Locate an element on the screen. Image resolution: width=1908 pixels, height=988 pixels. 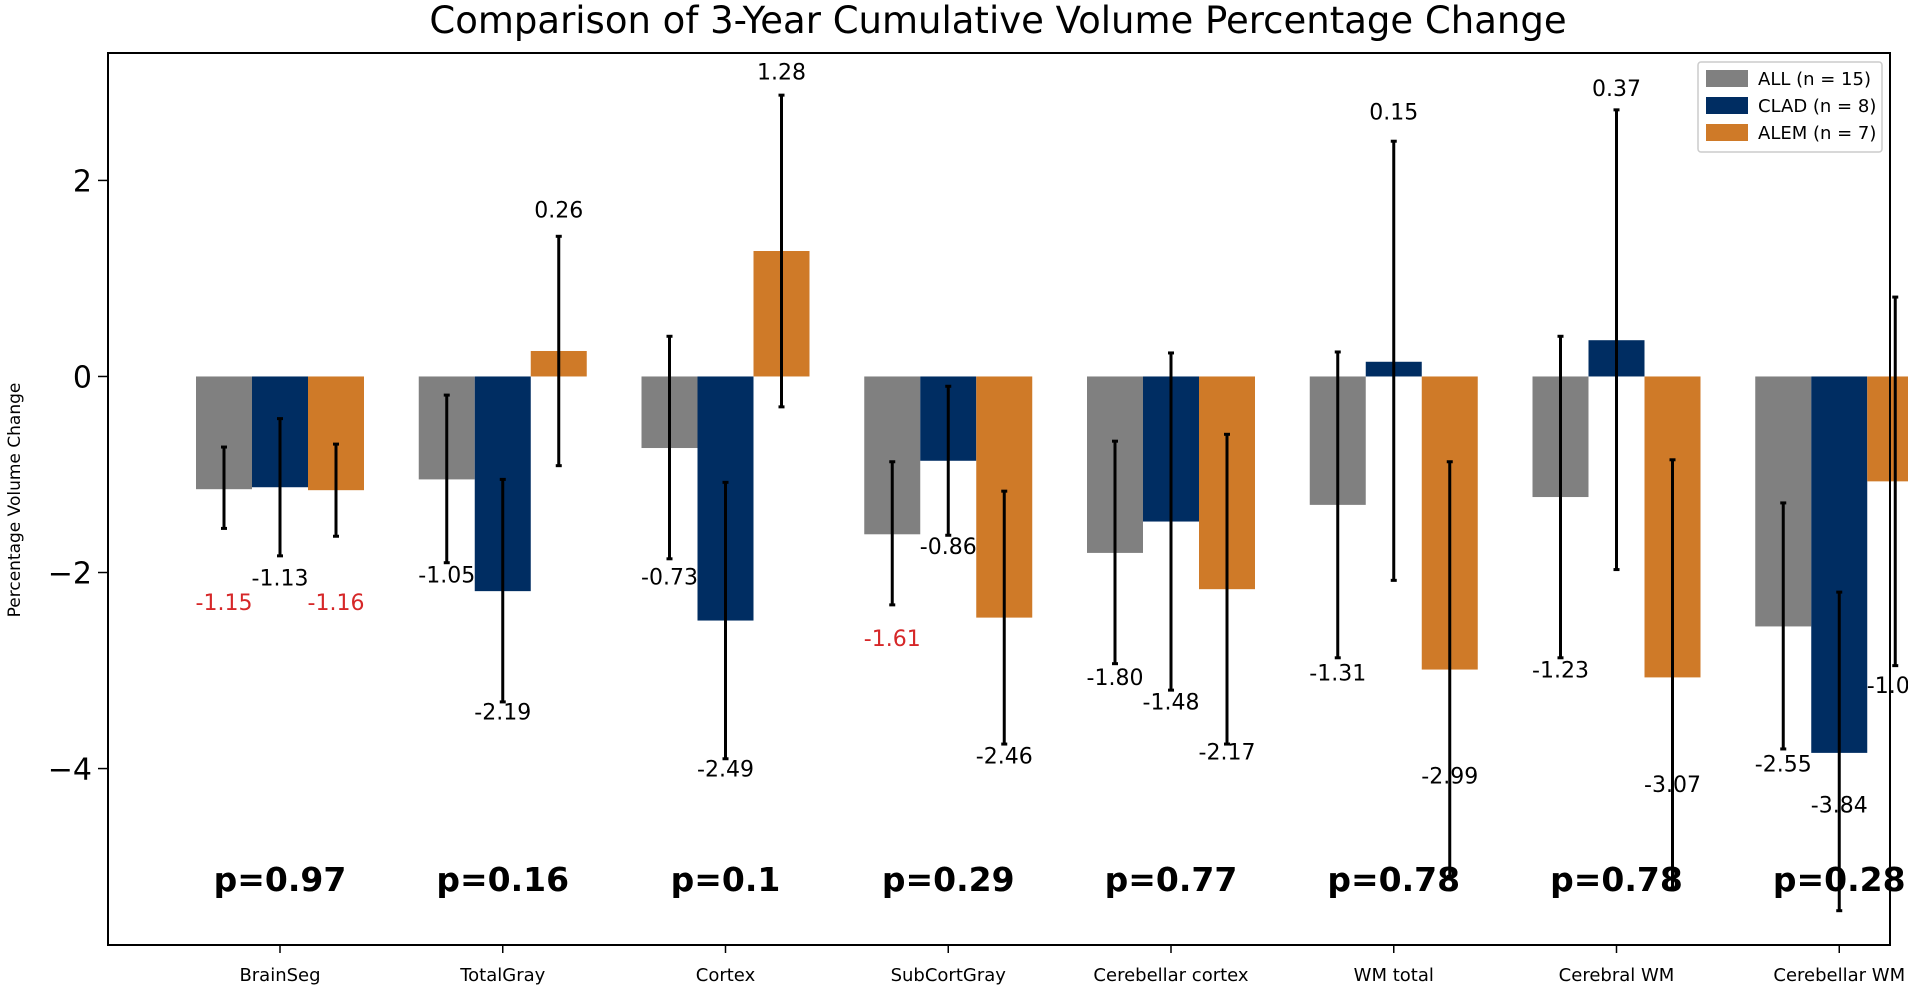
value-label-3-6: -2.99 is located at coordinates (1449, 776).